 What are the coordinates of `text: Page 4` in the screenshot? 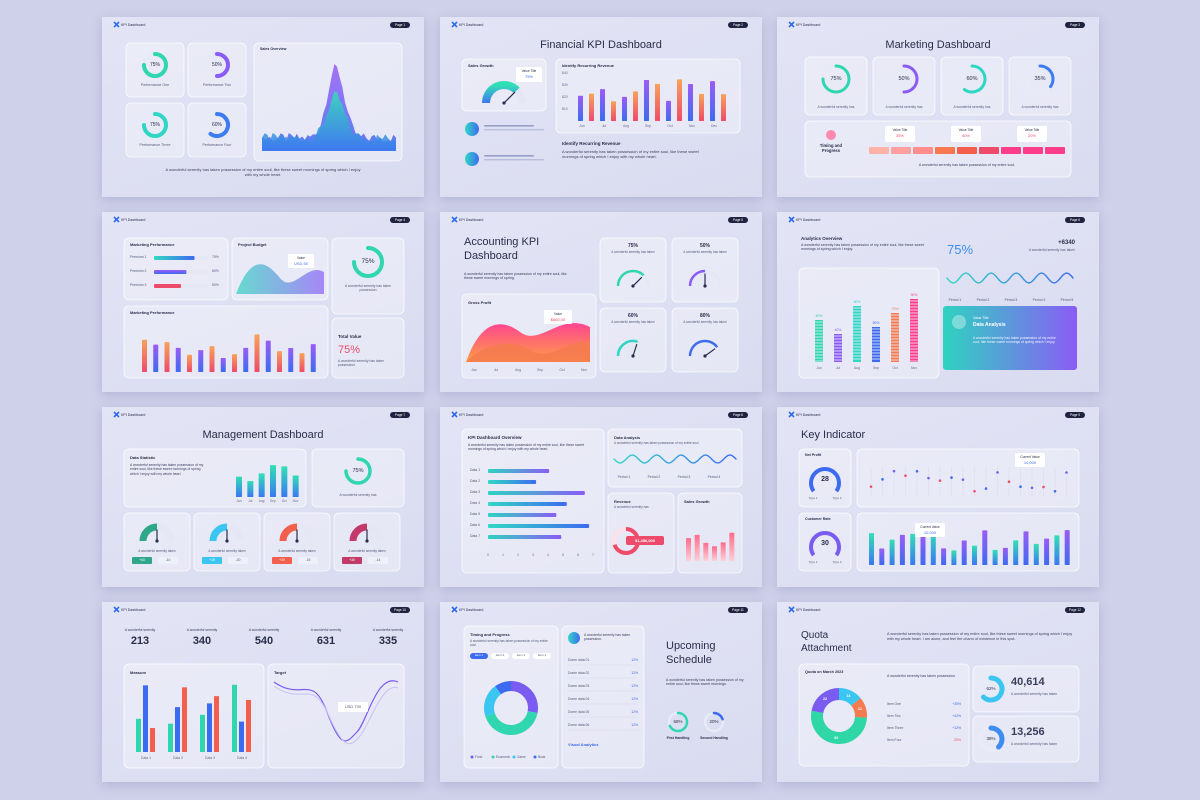 It's located at (400, 219).